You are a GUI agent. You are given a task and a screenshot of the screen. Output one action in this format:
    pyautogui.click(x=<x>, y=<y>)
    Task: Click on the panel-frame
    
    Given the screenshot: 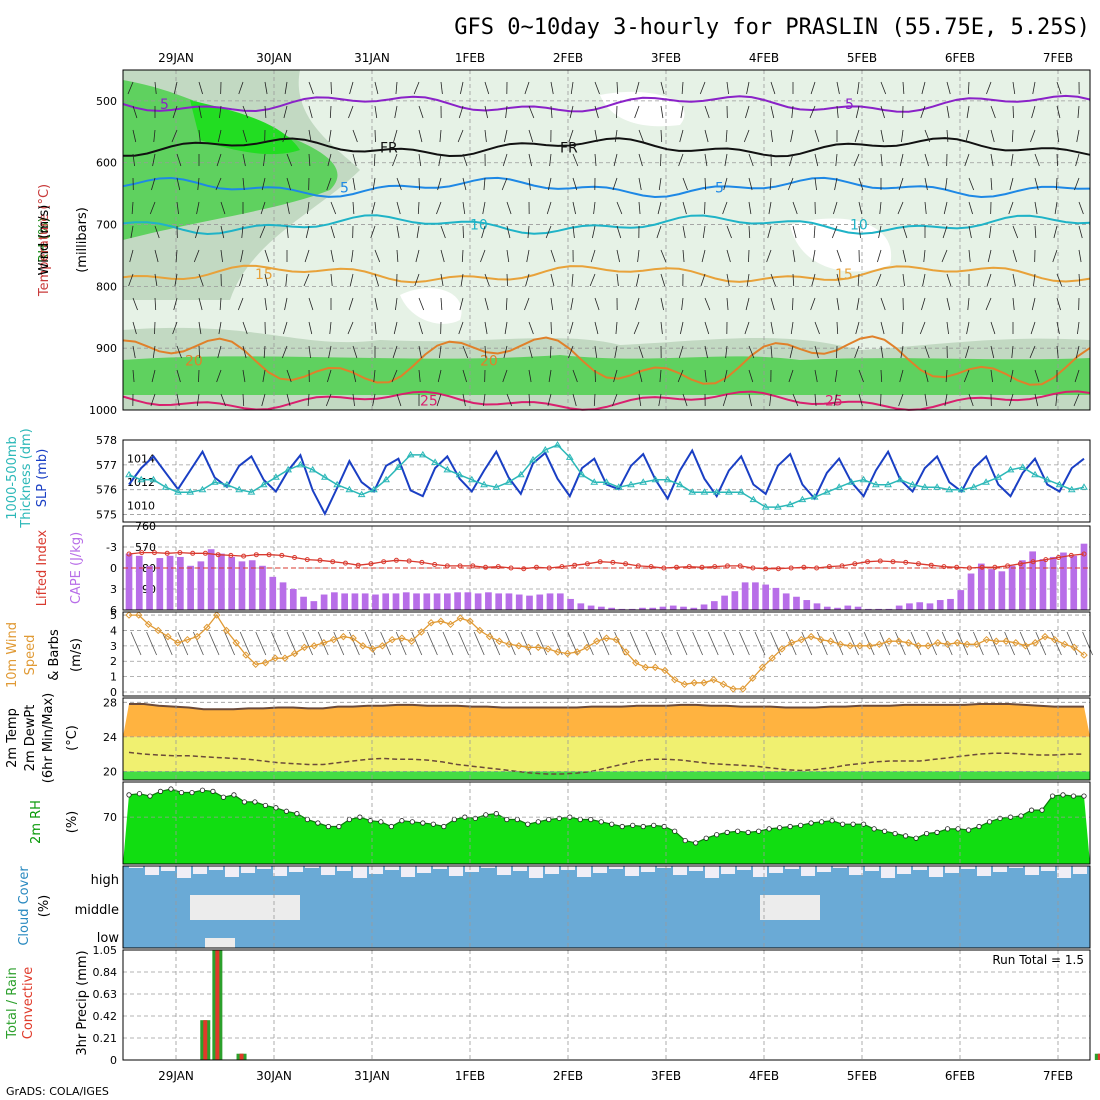 What is the action you would take?
    pyautogui.click(x=606, y=907)
    